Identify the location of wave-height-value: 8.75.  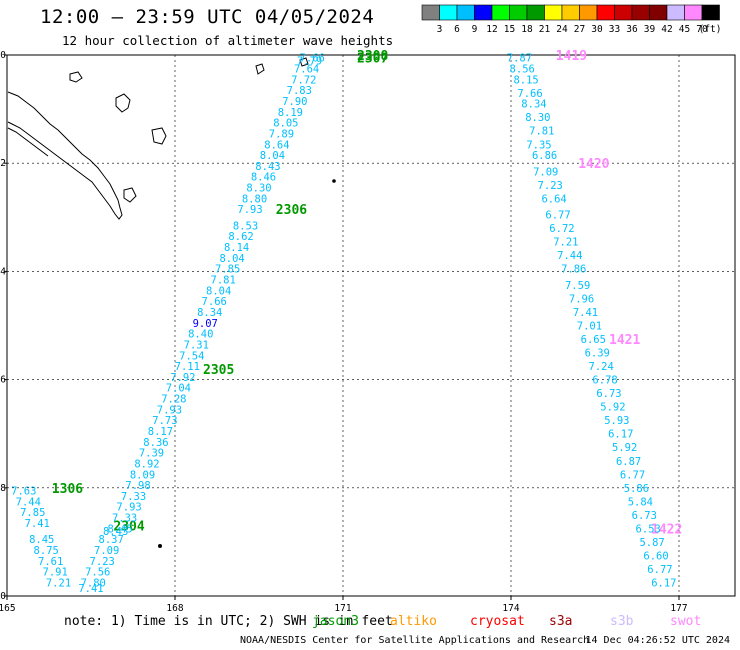
(46, 551).